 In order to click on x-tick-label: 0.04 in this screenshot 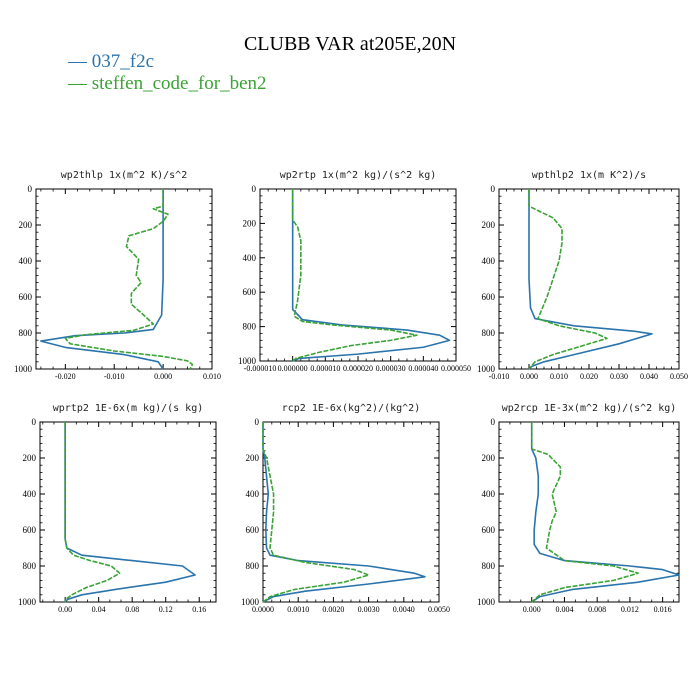, I will do `click(99, 609)`.